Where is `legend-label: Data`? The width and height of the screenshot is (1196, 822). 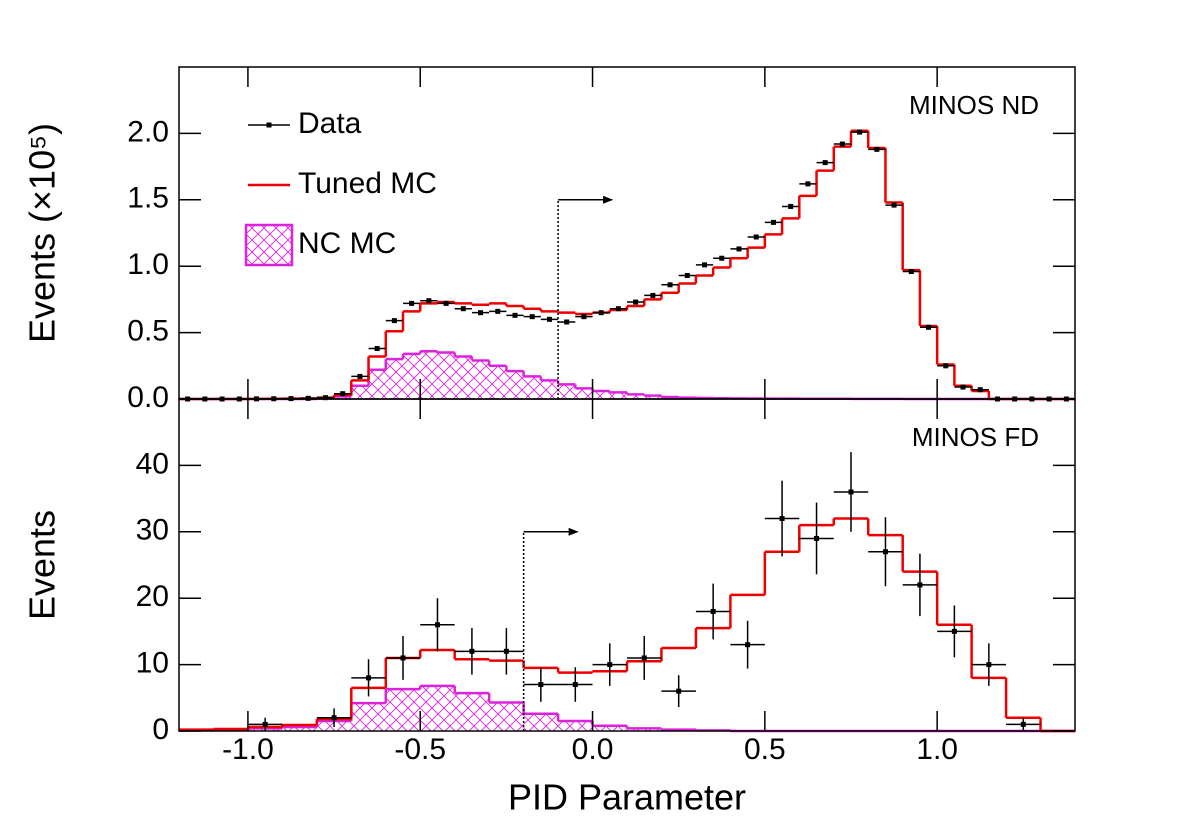
legend-label: Data is located at coordinates (330, 123).